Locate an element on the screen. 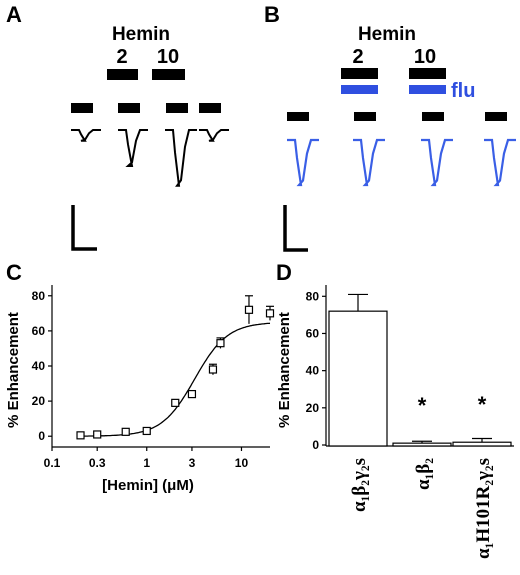  conc-low-label-a: 2 is located at coordinates (121, 57).